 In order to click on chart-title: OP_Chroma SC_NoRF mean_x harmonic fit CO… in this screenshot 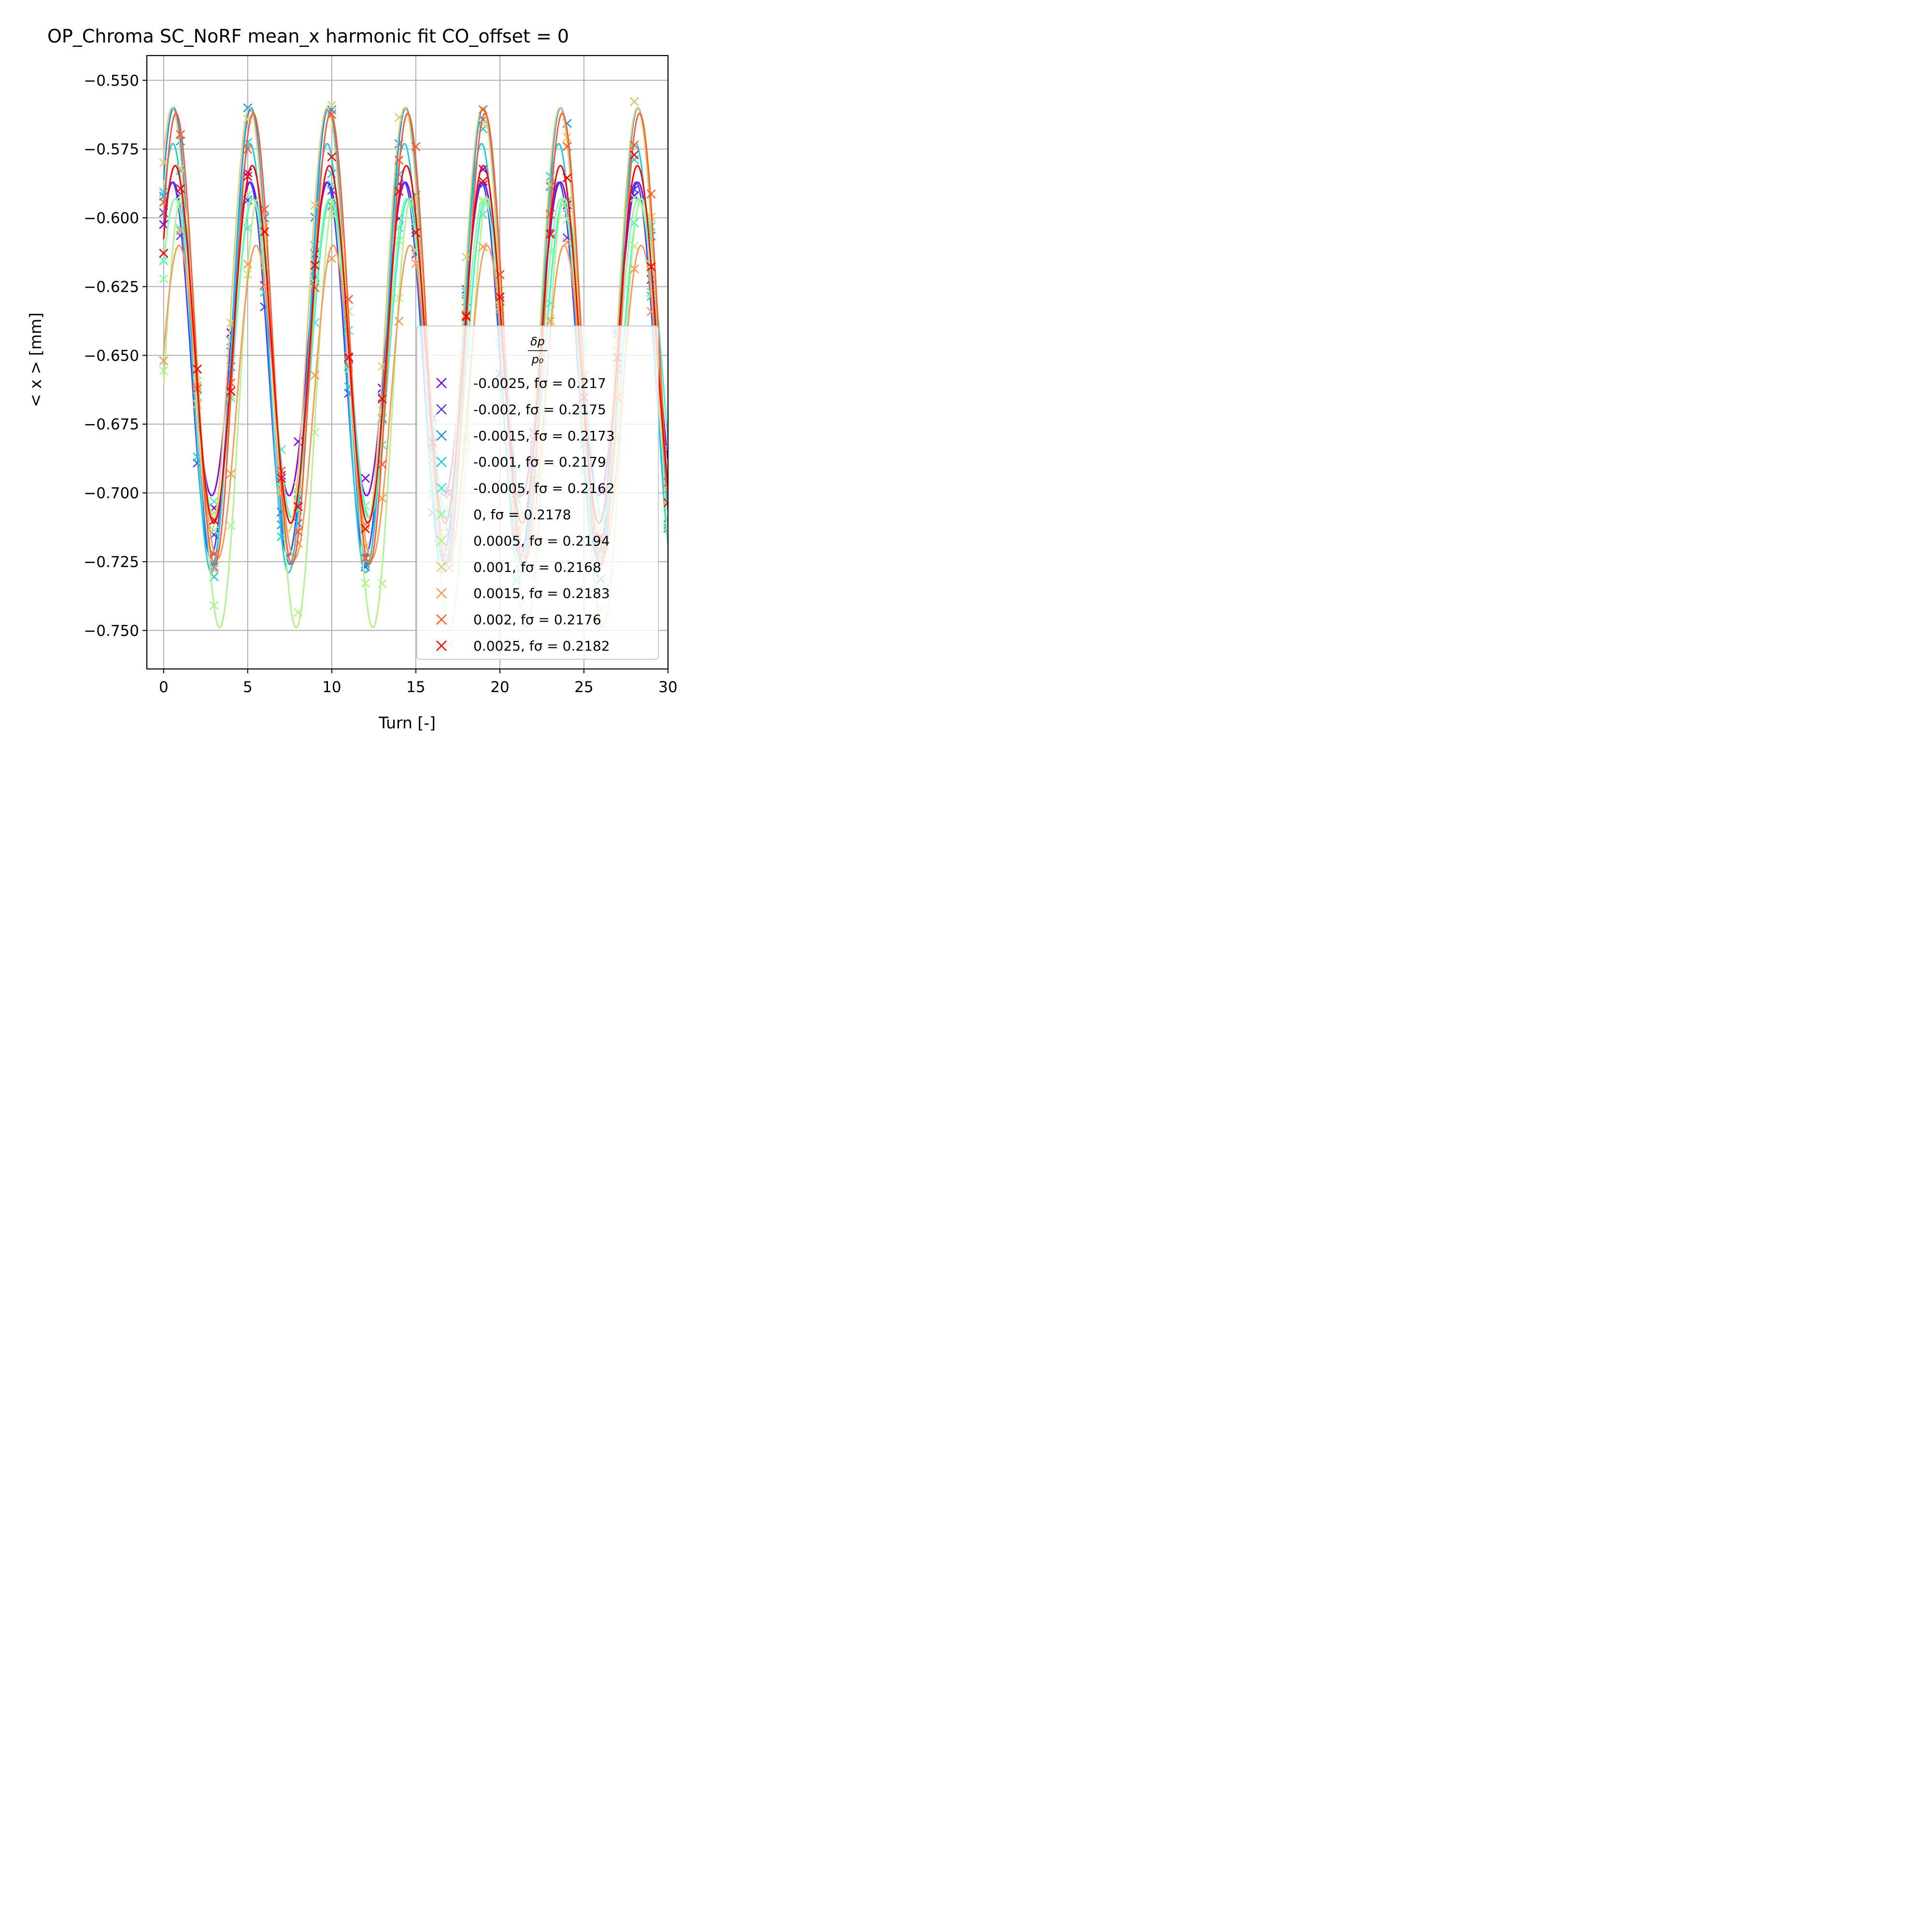, I will do `click(308, 36)`.